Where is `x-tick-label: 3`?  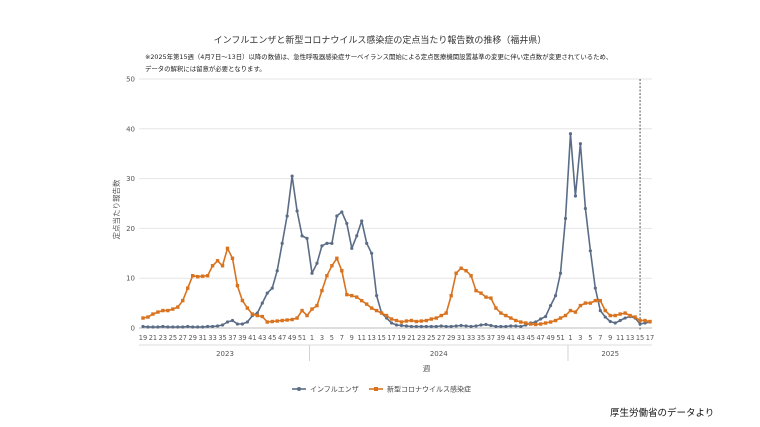
x-tick-label: 3 is located at coordinates (322, 338).